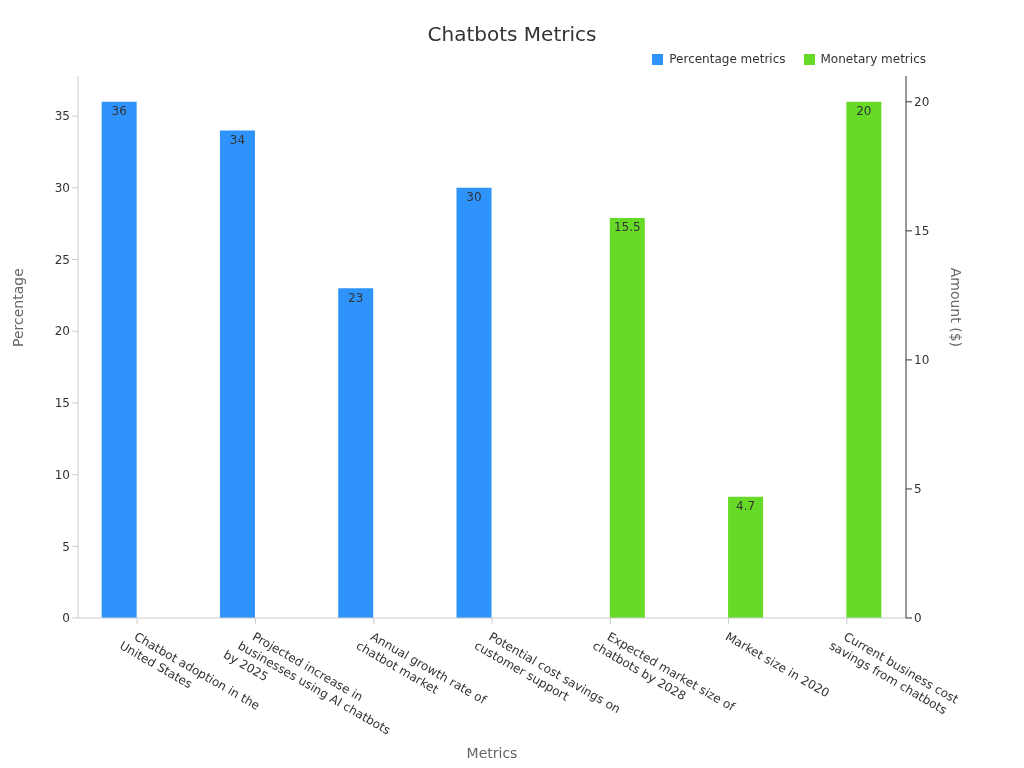 The image size is (1024, 768). I want to click on y2-tick-label: 15, so click(922, 231).